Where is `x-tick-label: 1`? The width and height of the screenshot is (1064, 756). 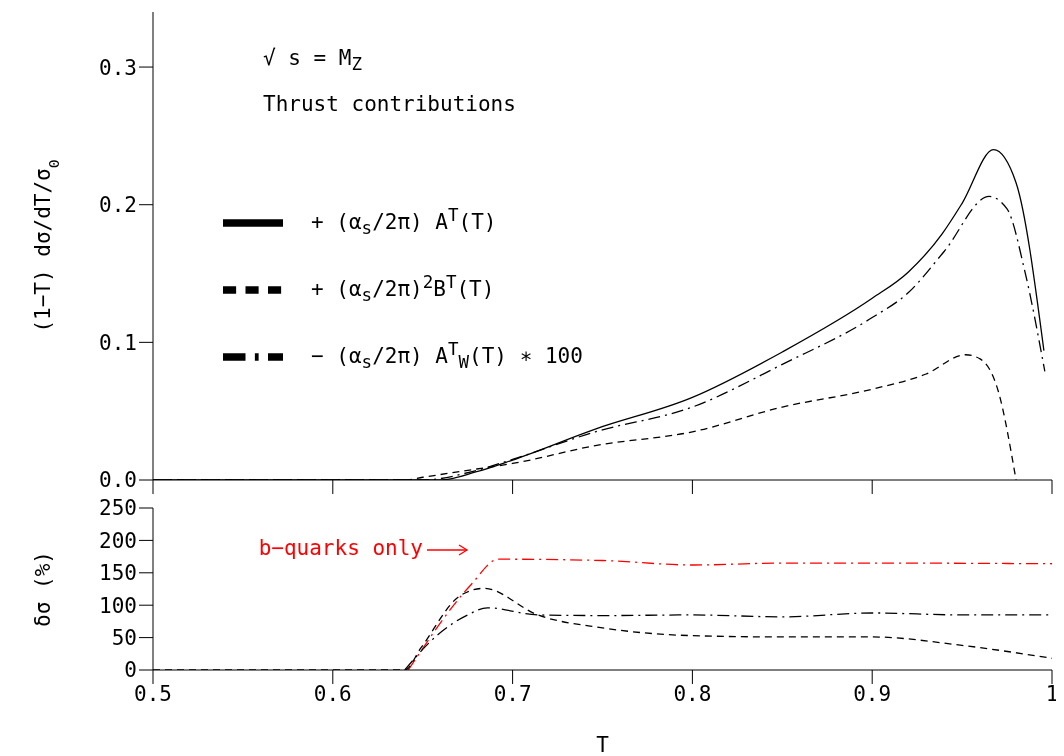
x-tick-label: 1 is located at coordinates (1052, 693).